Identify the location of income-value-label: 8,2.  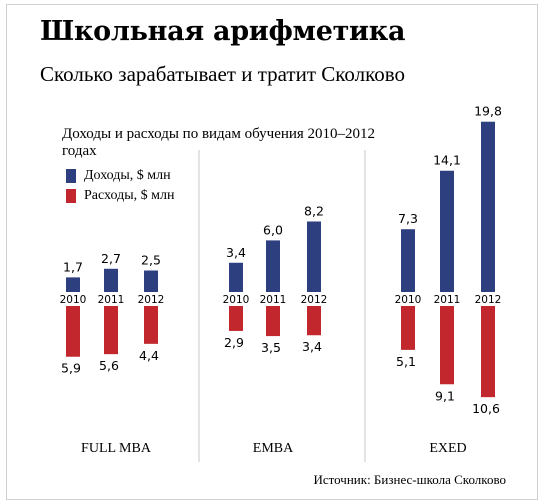
(314, 210).